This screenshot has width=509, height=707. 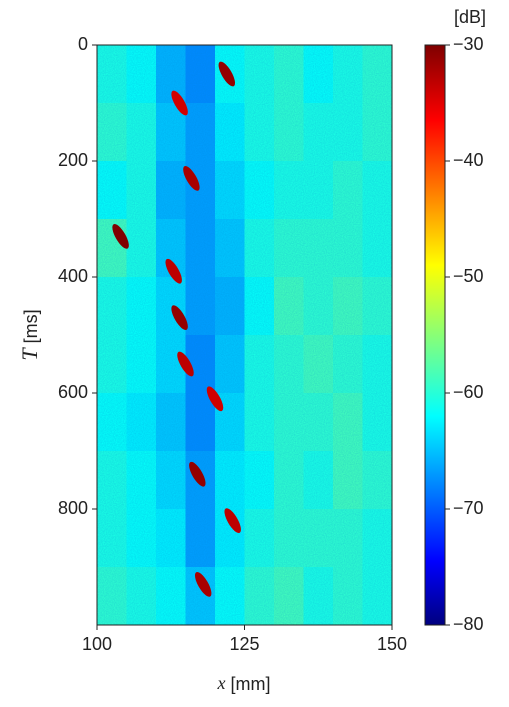 I want to click on y-tick-label: 200, so click(x=73, y=160).